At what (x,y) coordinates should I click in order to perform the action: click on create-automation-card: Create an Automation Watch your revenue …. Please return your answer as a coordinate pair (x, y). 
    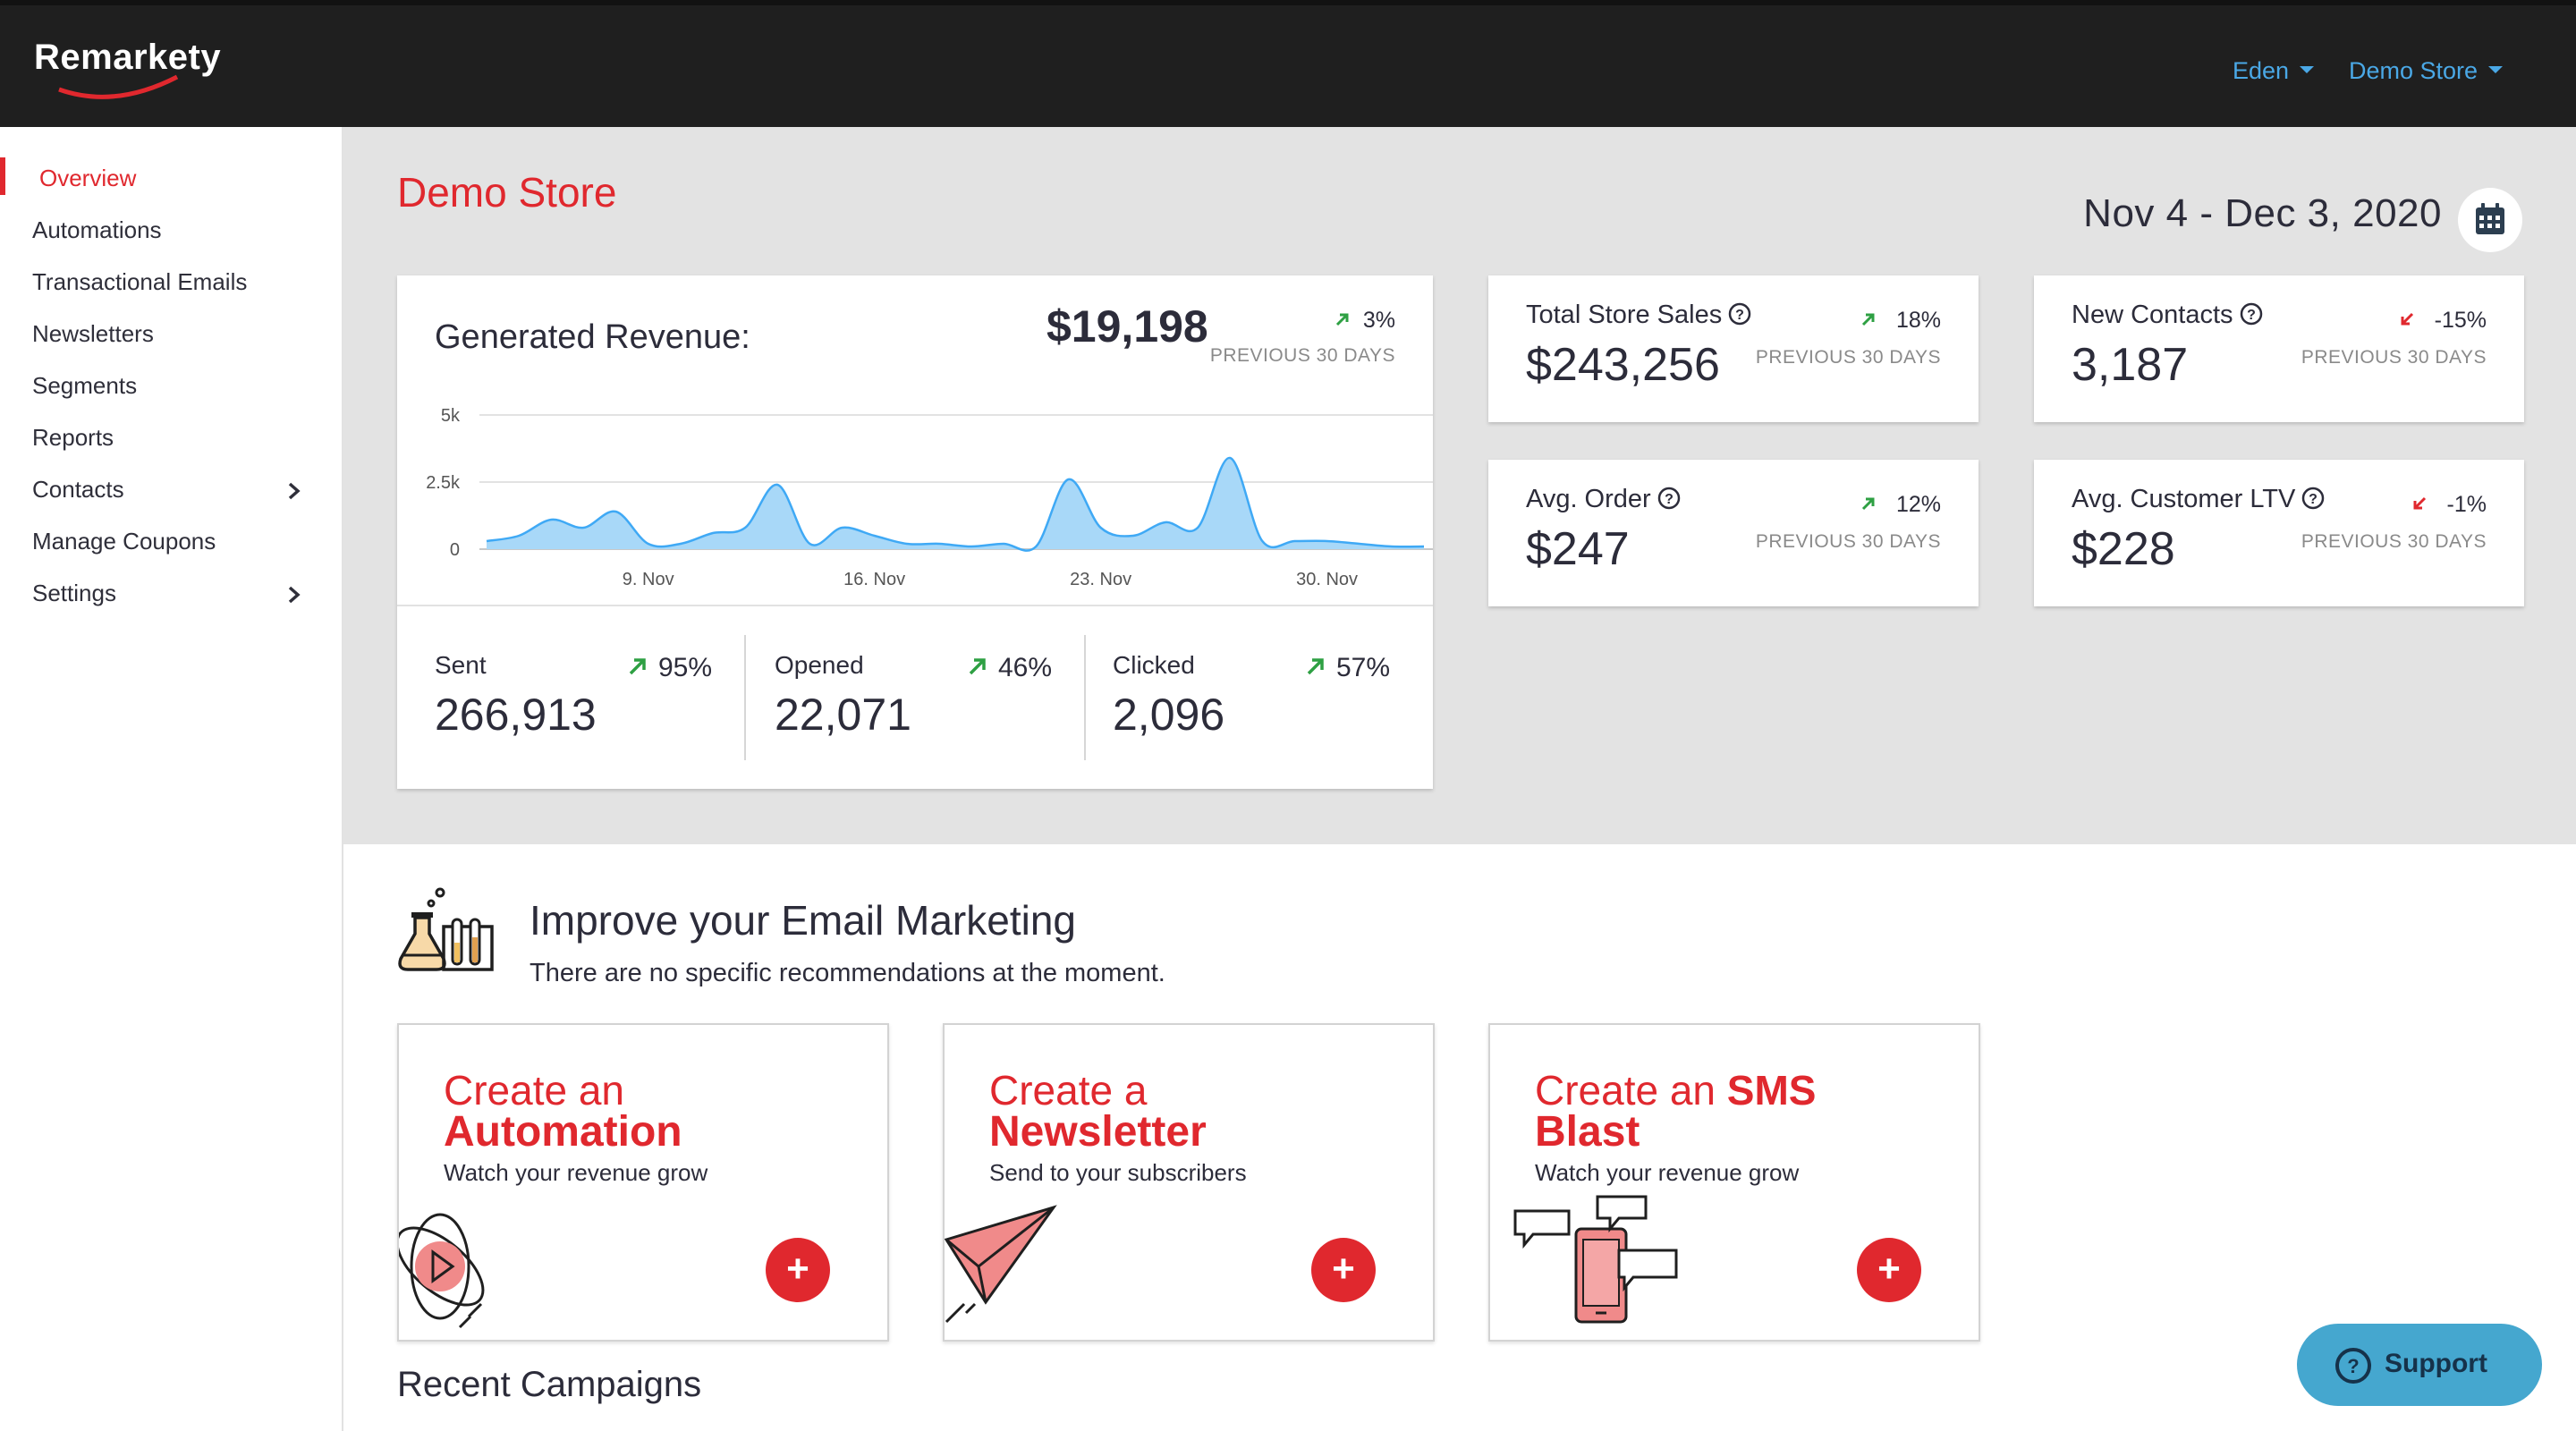
    Looking at the image, I should click on (643, 1182).